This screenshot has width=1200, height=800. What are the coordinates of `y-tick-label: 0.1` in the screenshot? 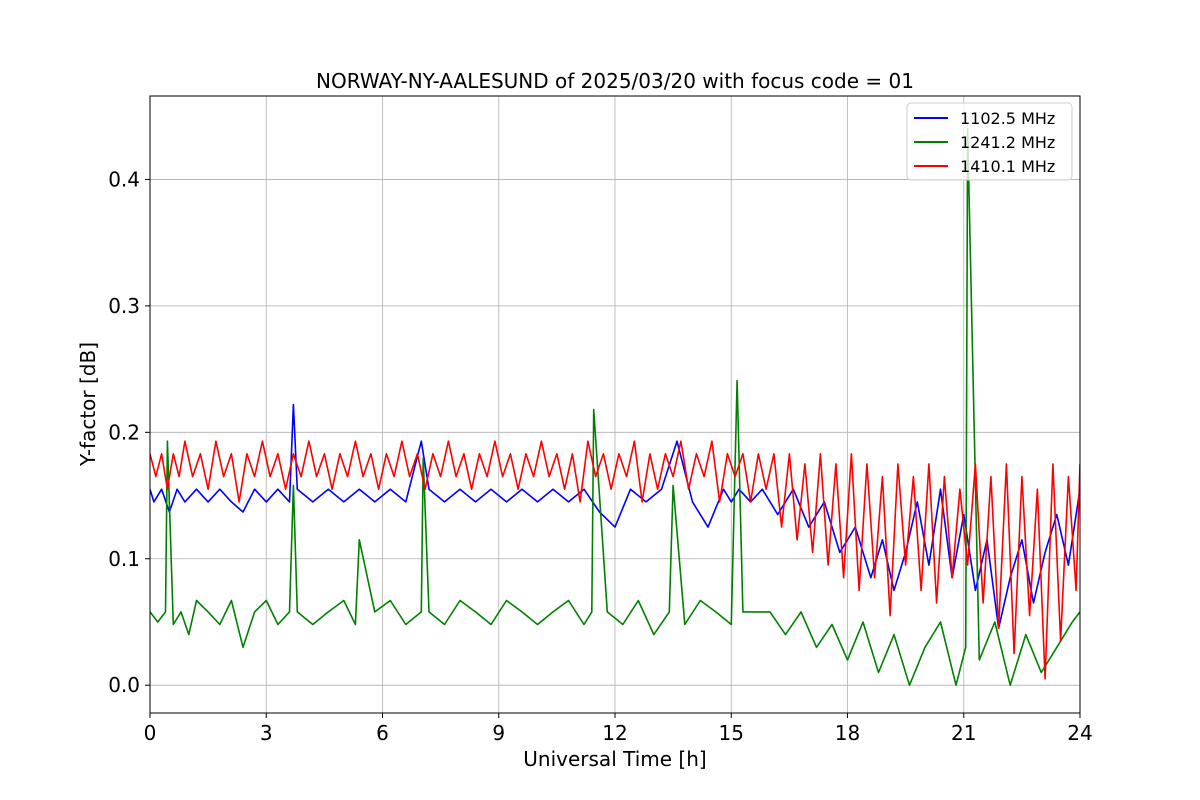 It's located at (124, 559).